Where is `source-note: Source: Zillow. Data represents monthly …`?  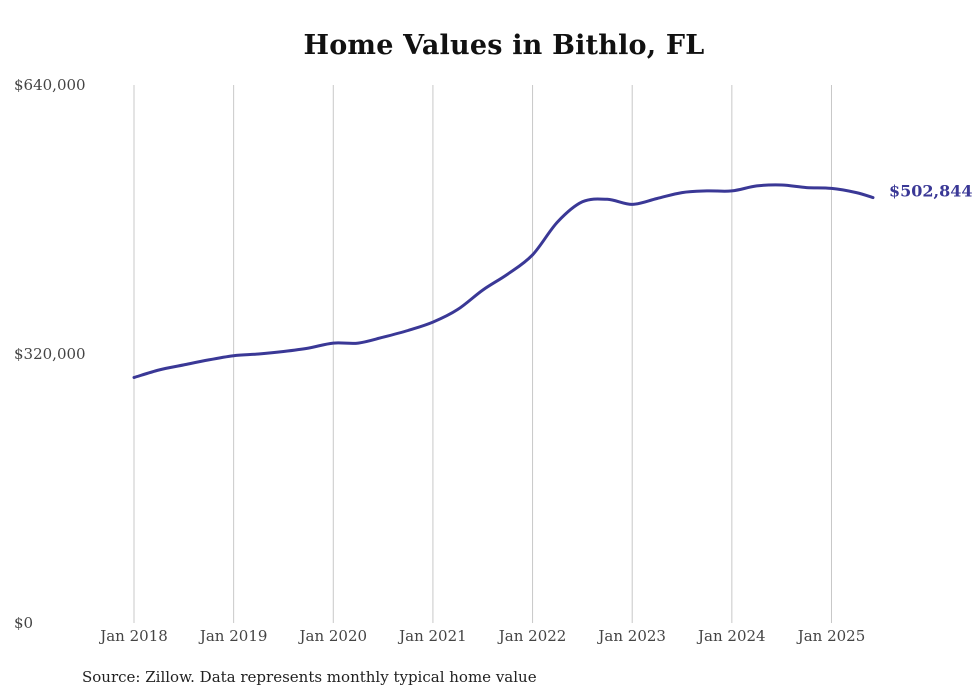
source-note: Source: Zillow. Data represents monthly … is located at coordinates (309, 677).